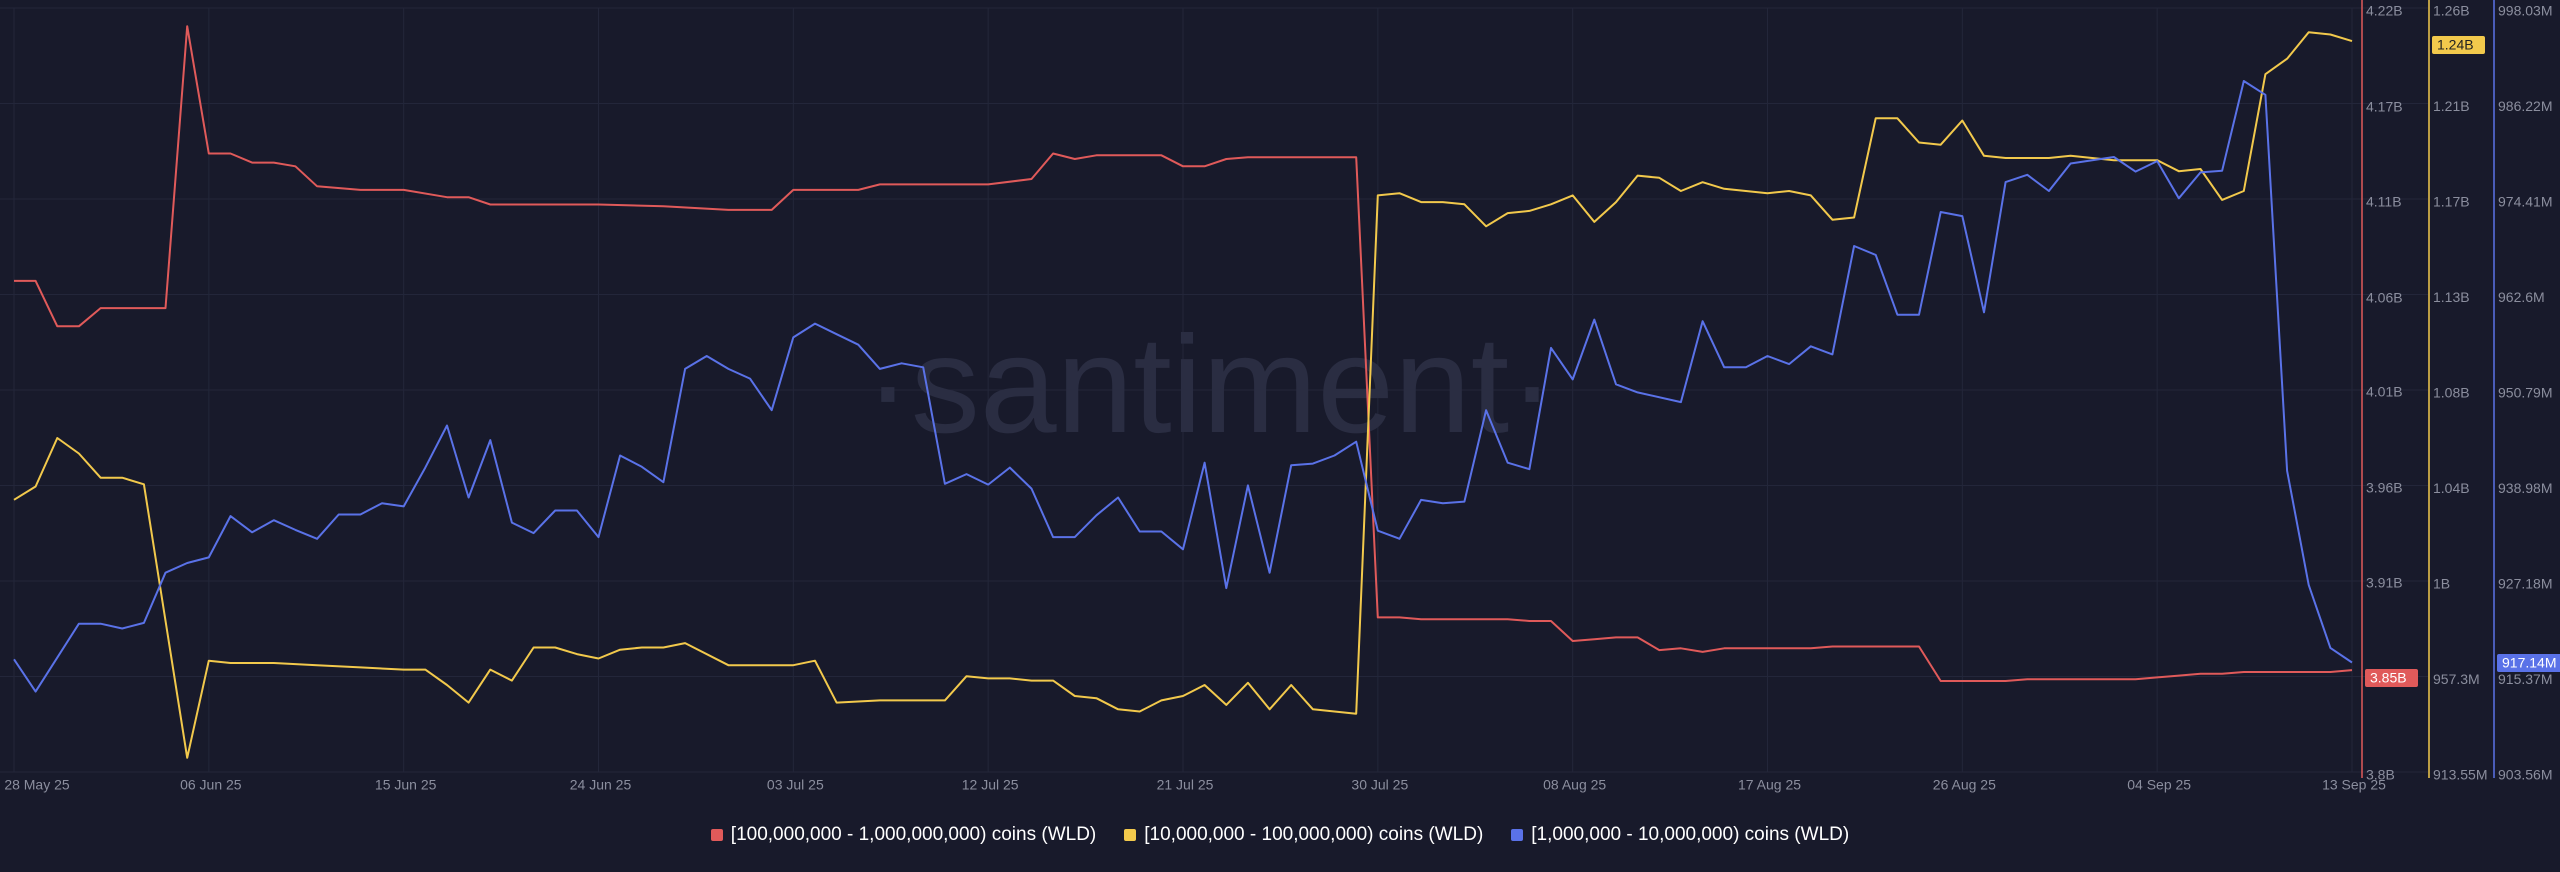  Describe the element at coordinates (2384, 392) in the screenshot. I see `axis-tick-red: 4.01B` at that location.